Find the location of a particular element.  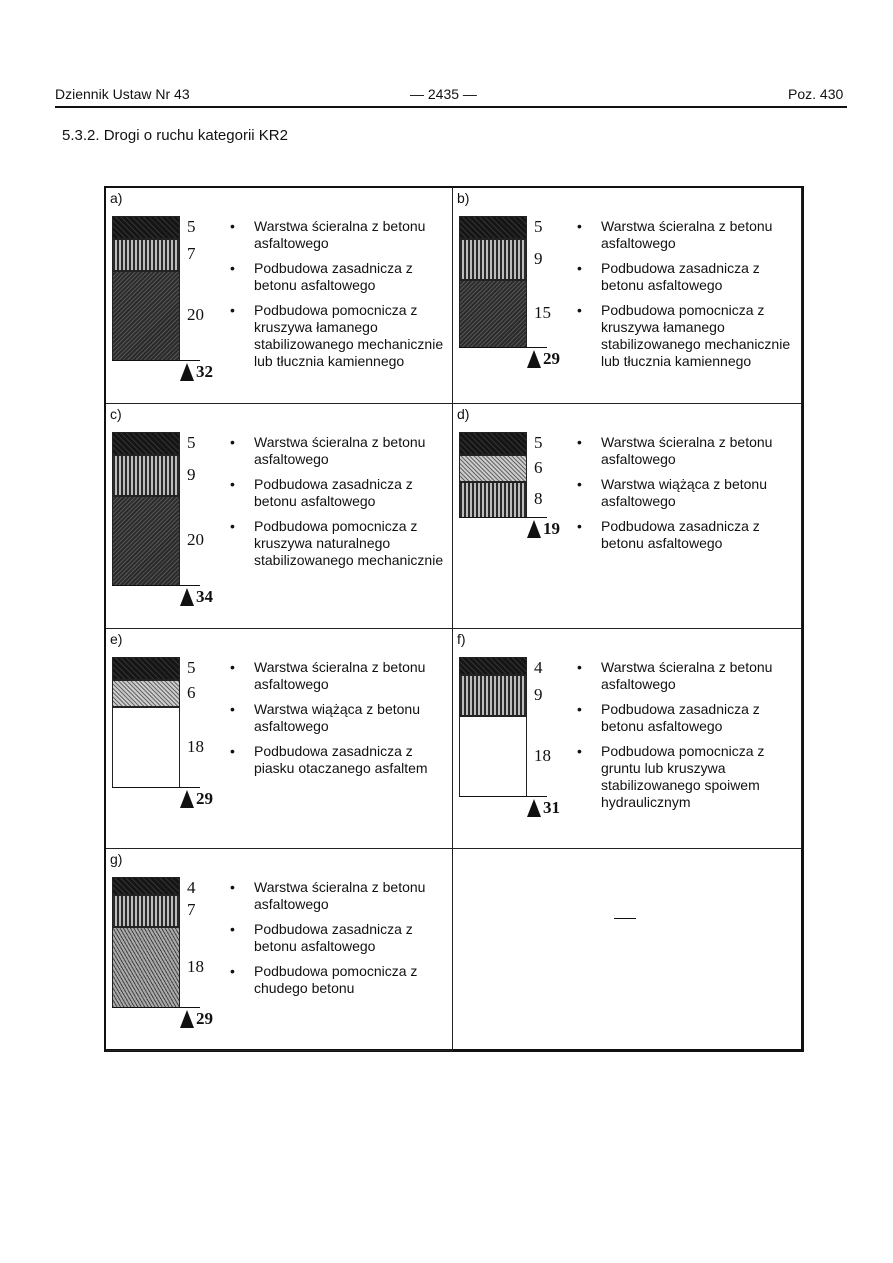

layer-stack: 5 9 15 29 is located at coordinates (509, 292).